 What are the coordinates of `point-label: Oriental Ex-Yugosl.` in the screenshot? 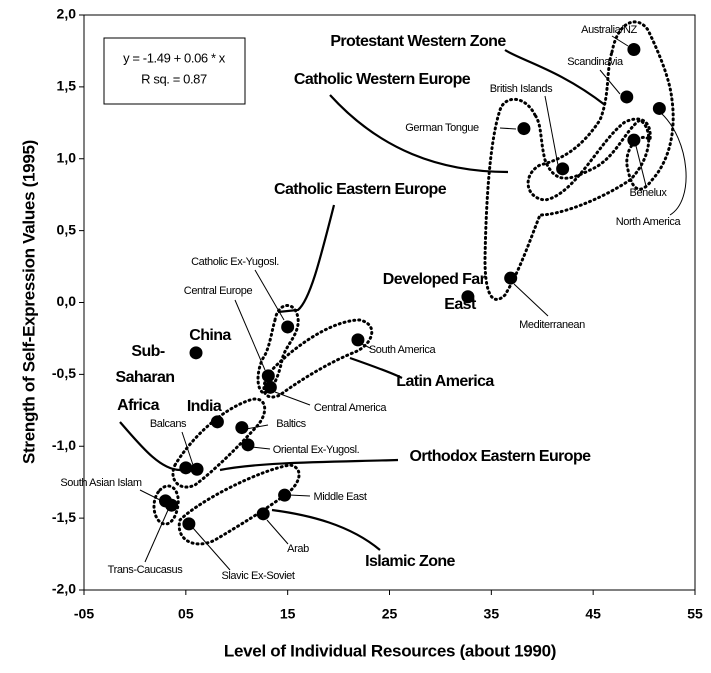 It's located at (316, 450).